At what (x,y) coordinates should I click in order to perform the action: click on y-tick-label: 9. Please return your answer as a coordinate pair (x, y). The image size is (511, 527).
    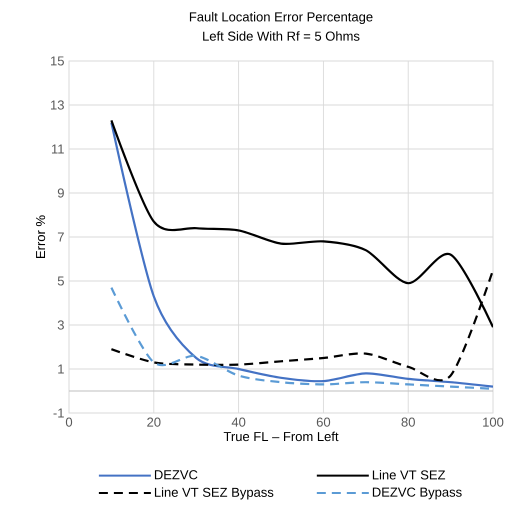
    Looking at the image, I should click on (61, 193).